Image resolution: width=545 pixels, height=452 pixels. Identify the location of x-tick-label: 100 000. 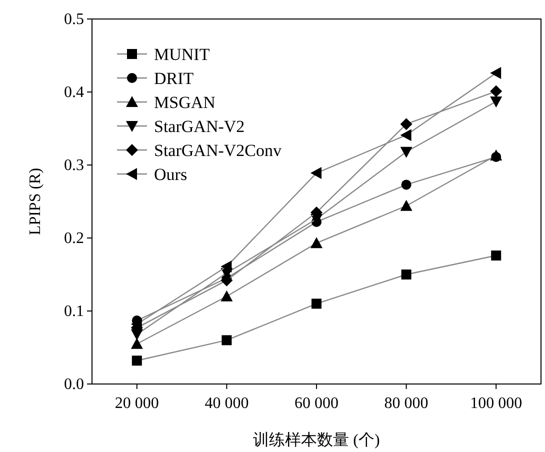
(496, 403).